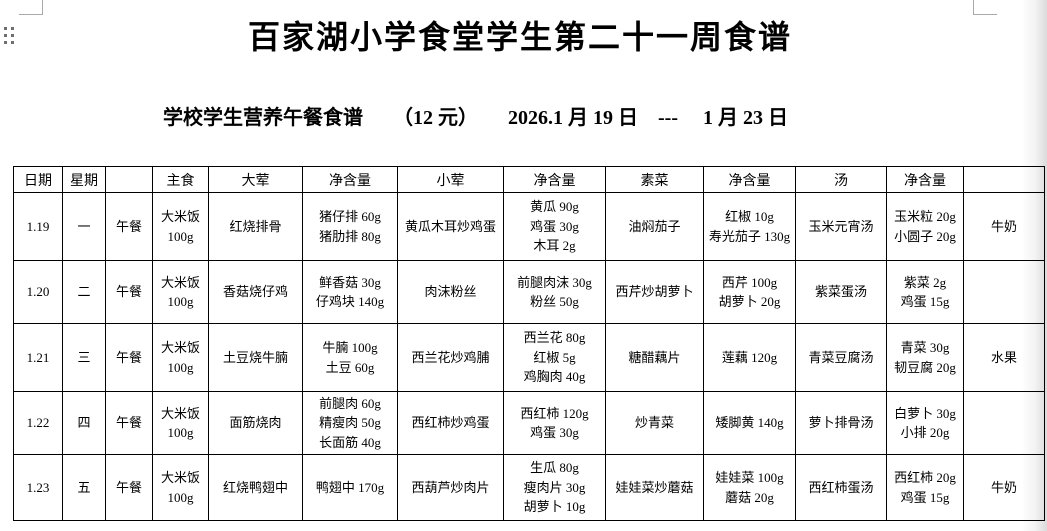 This screenshot has height=531, width=1047. What do you see at coordinates (749, 357) in the screenshot?
I see `veg-weight-cell: 莲藕 120g` at bounding box center [749, 357].